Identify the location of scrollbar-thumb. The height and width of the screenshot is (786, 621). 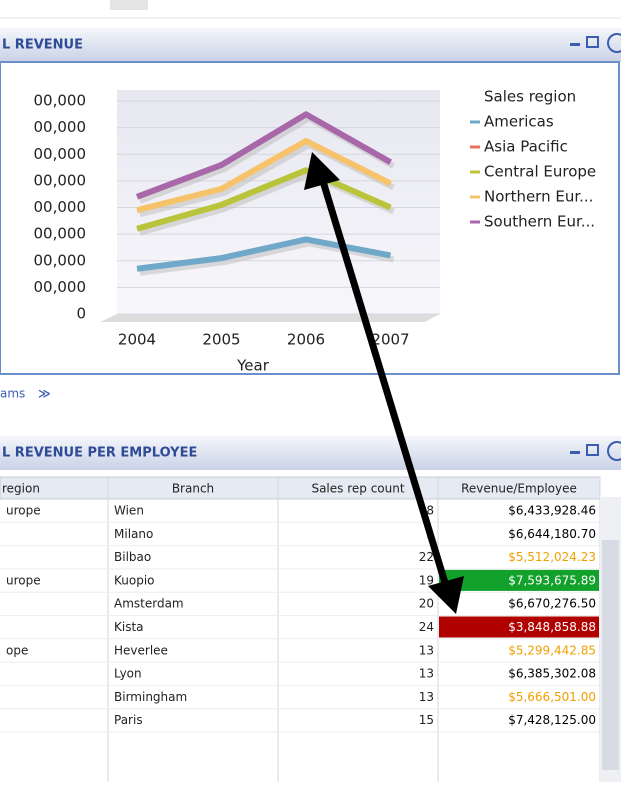
(610, 655).